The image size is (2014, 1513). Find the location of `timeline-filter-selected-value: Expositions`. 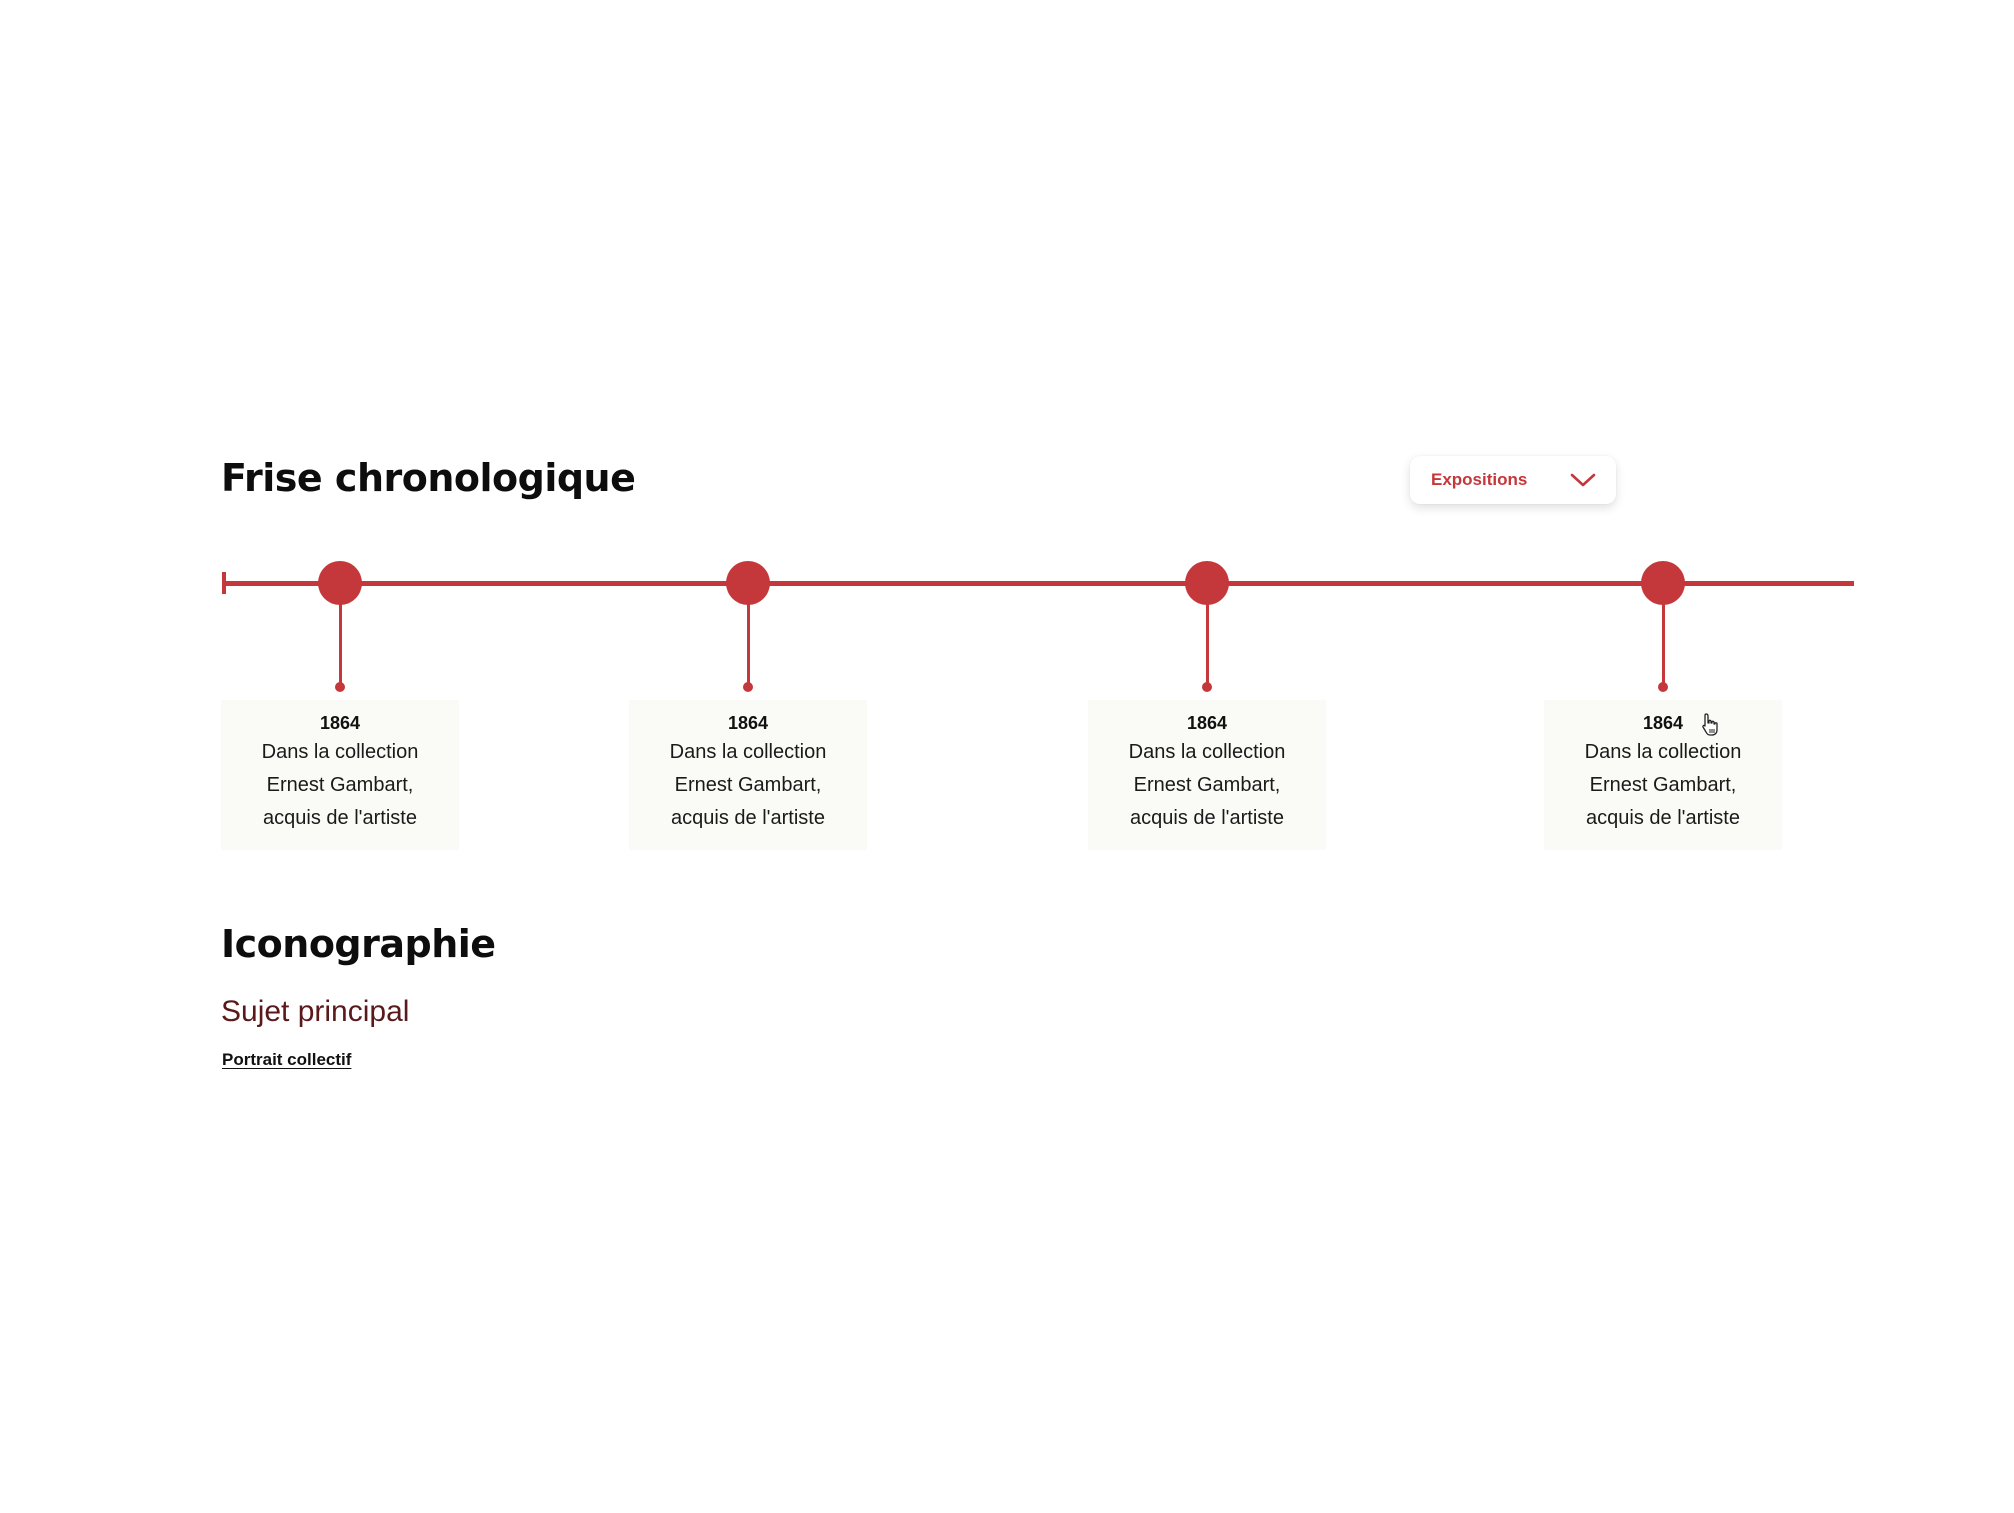

timeline-filter-selected-value: Expositions is located at coordinates (1479, 479).